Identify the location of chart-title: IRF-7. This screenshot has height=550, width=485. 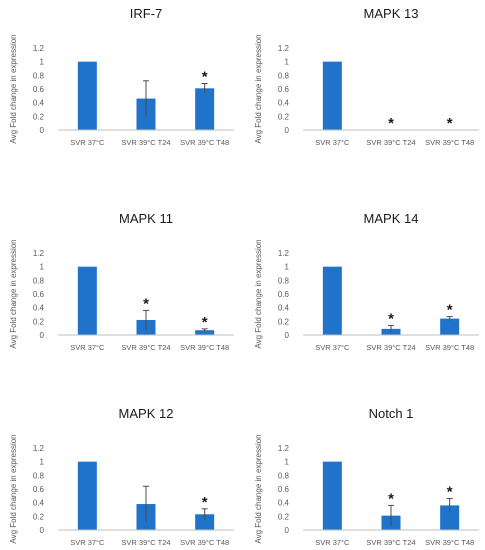
(146, 13).